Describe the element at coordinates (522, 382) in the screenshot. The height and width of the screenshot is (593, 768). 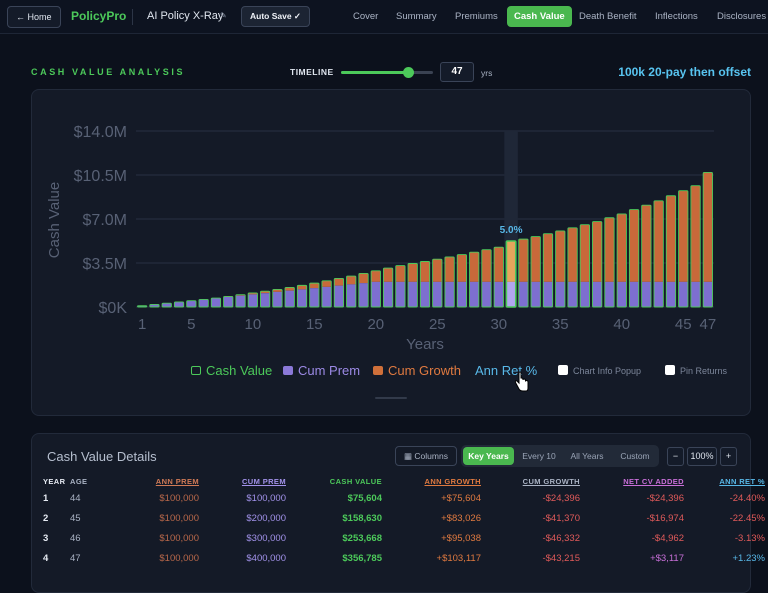
I see `hand-cursor-icon` at that location.